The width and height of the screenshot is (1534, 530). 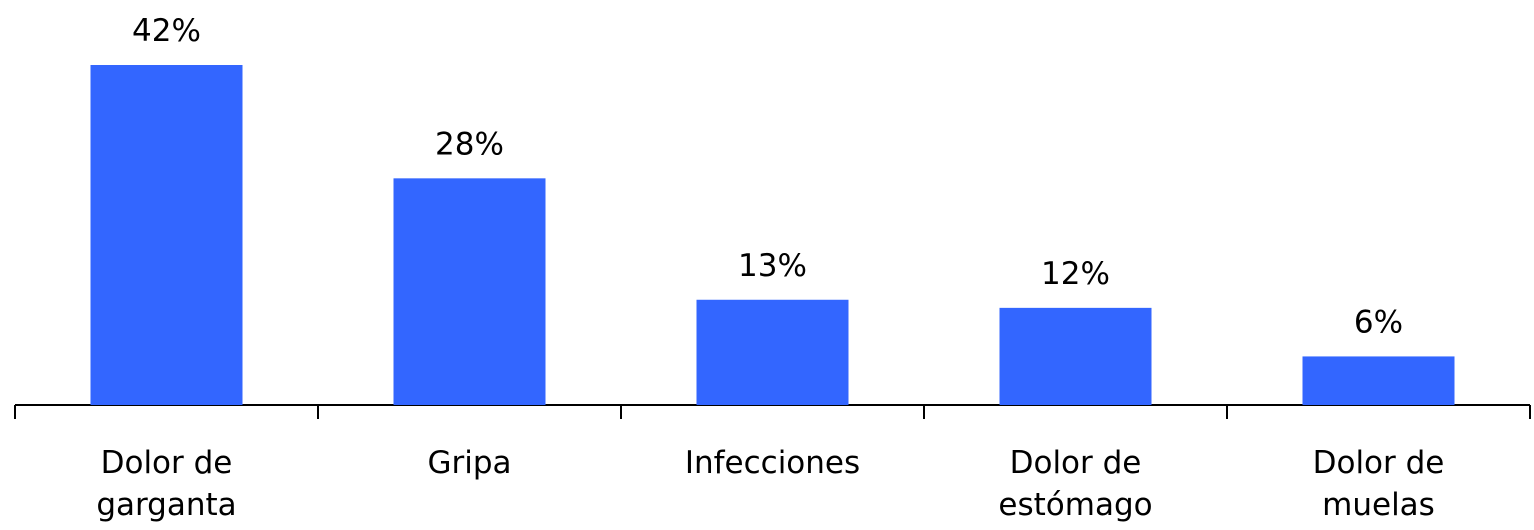 I want to click on value-label: 42%, so click(x=166, y=31).